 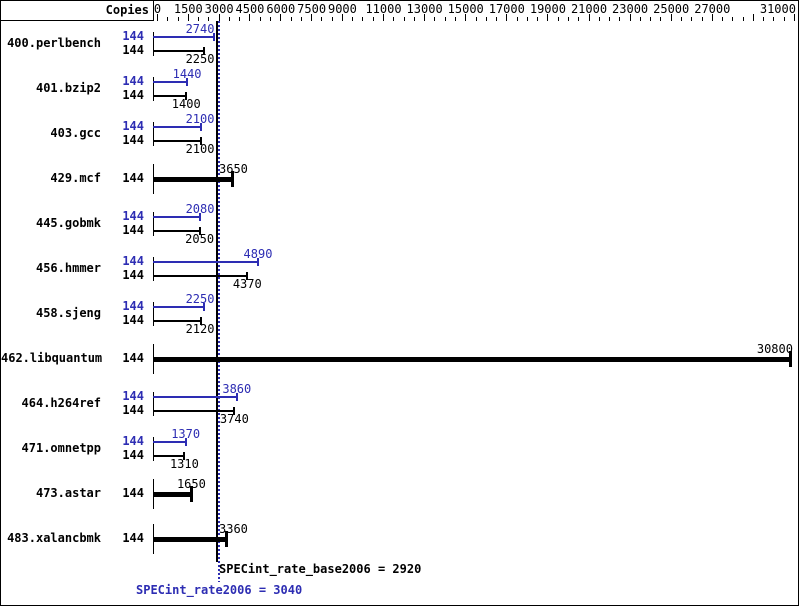 What do you see at coordinates (320, 569) in the screenshot?
I see `base-result-text: SPECint_rate_base2006 = 2920` at bounding box center [320, 569].